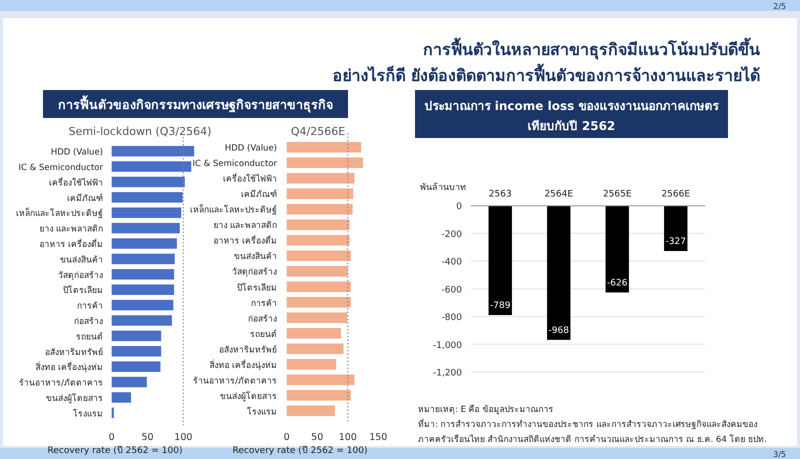 The height and width of the screenshot is (459, 800). What do you see at coordinates (447, 345) in the screenshot?
I see `y-tick-label: -1,000` at bounding box center [447, 345].